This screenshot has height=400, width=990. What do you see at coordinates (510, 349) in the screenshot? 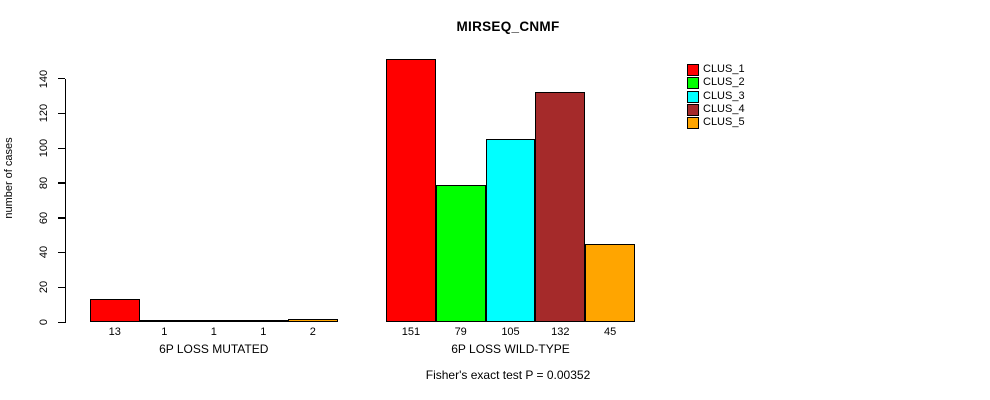
I see `x-group-label: 6P LOSS WILD-TYPE` at bounding box center [510, 349].